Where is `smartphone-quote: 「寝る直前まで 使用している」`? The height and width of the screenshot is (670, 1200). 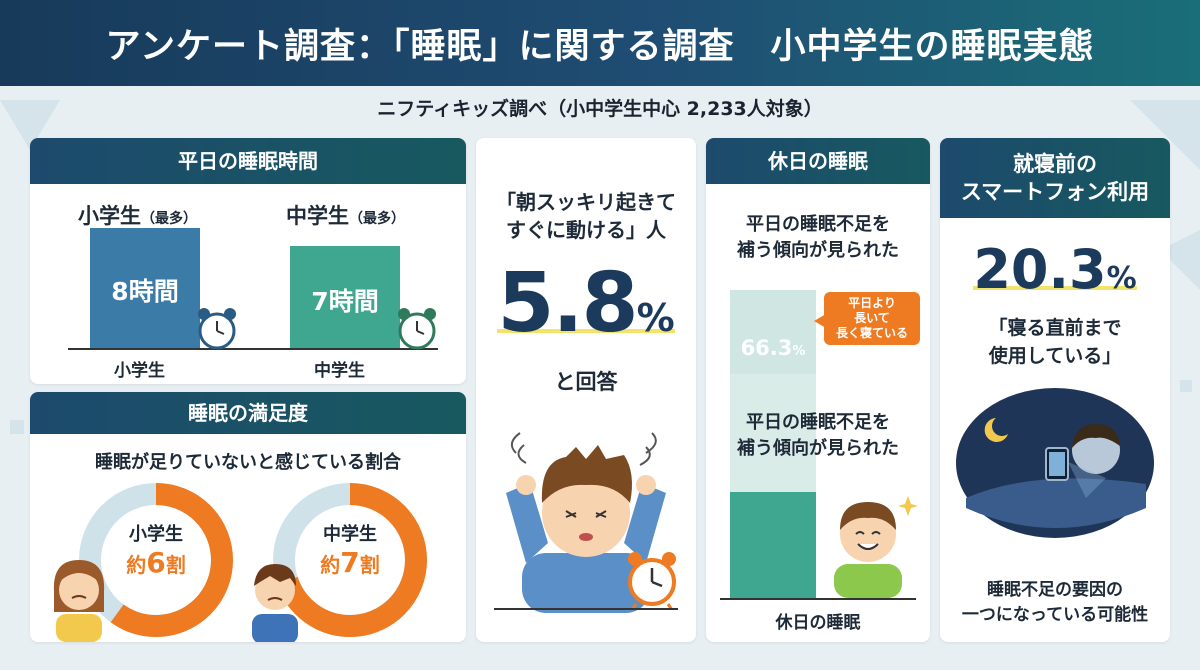
smartphone-quote: 「寝る直前まで 使用している」 is located at coordinates (1055, 342).